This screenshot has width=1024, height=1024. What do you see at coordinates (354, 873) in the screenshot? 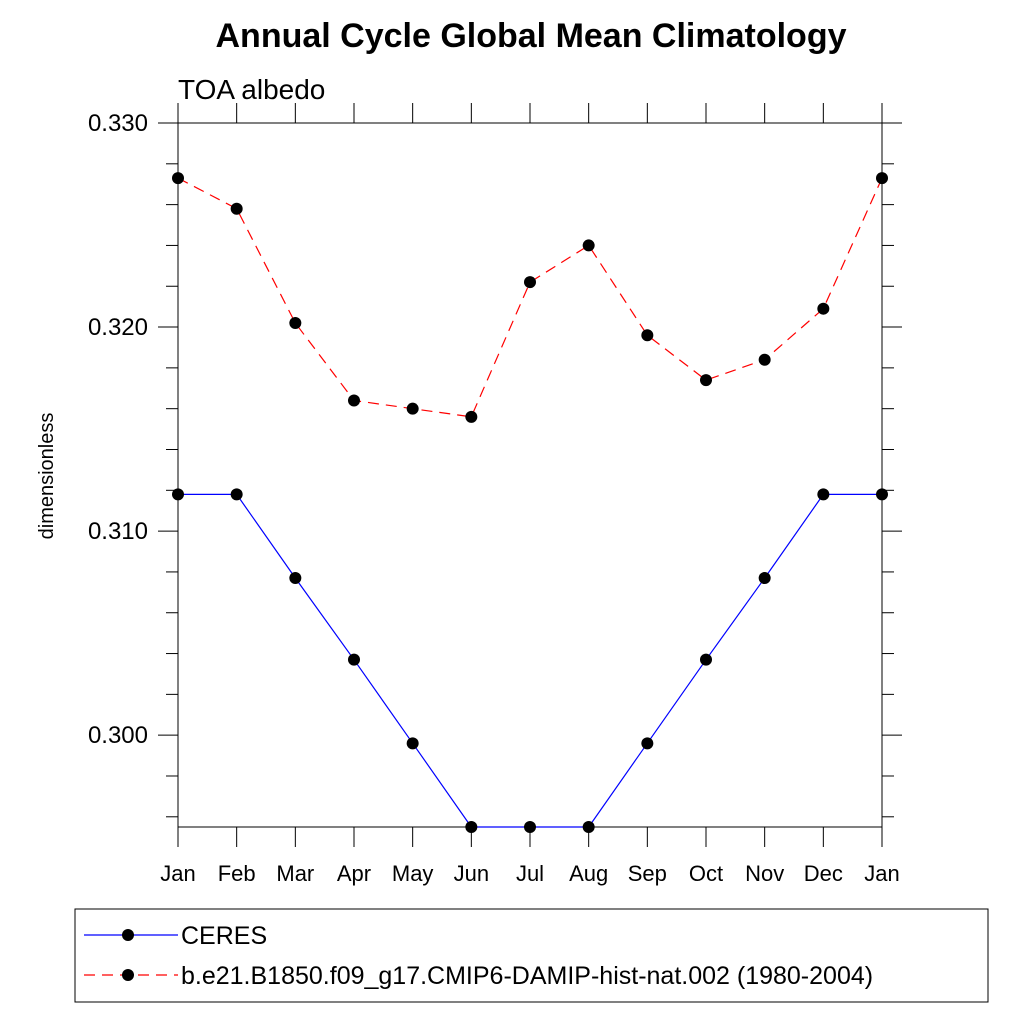
I see `x-tick-label: Apr` at bounding box center [354, 873].